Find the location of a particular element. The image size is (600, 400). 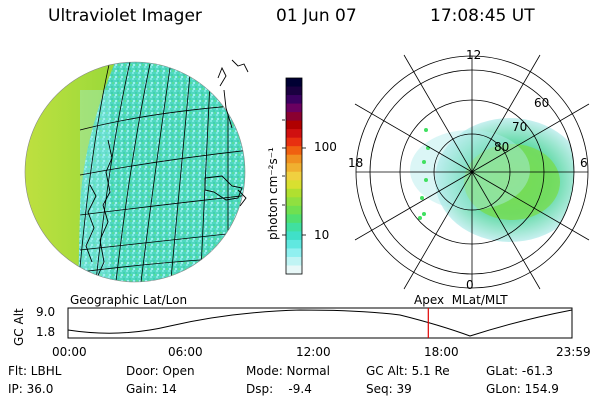

mlat-label-70: 70 is located at coordinates (520, 127).